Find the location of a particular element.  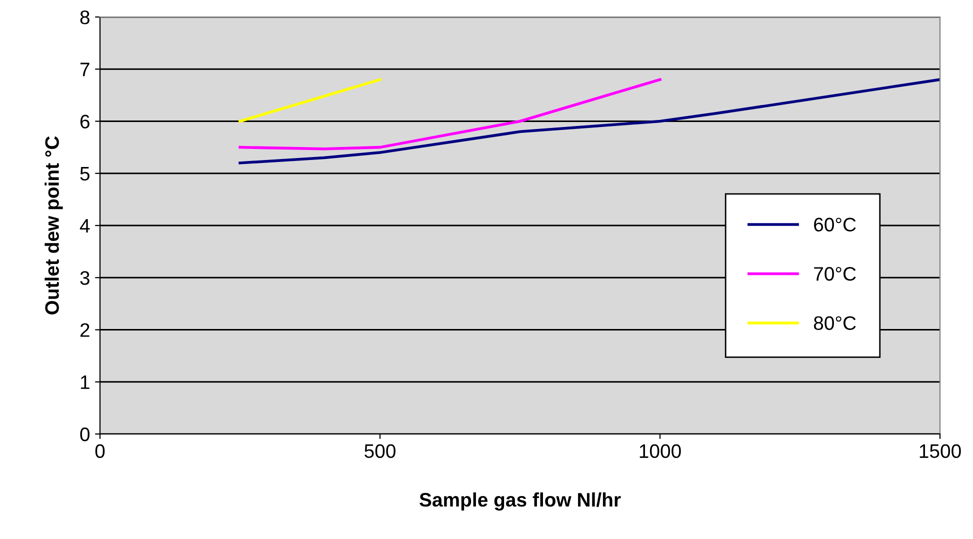

x-tick-label: 1000 is located at coordinates (660, 451).